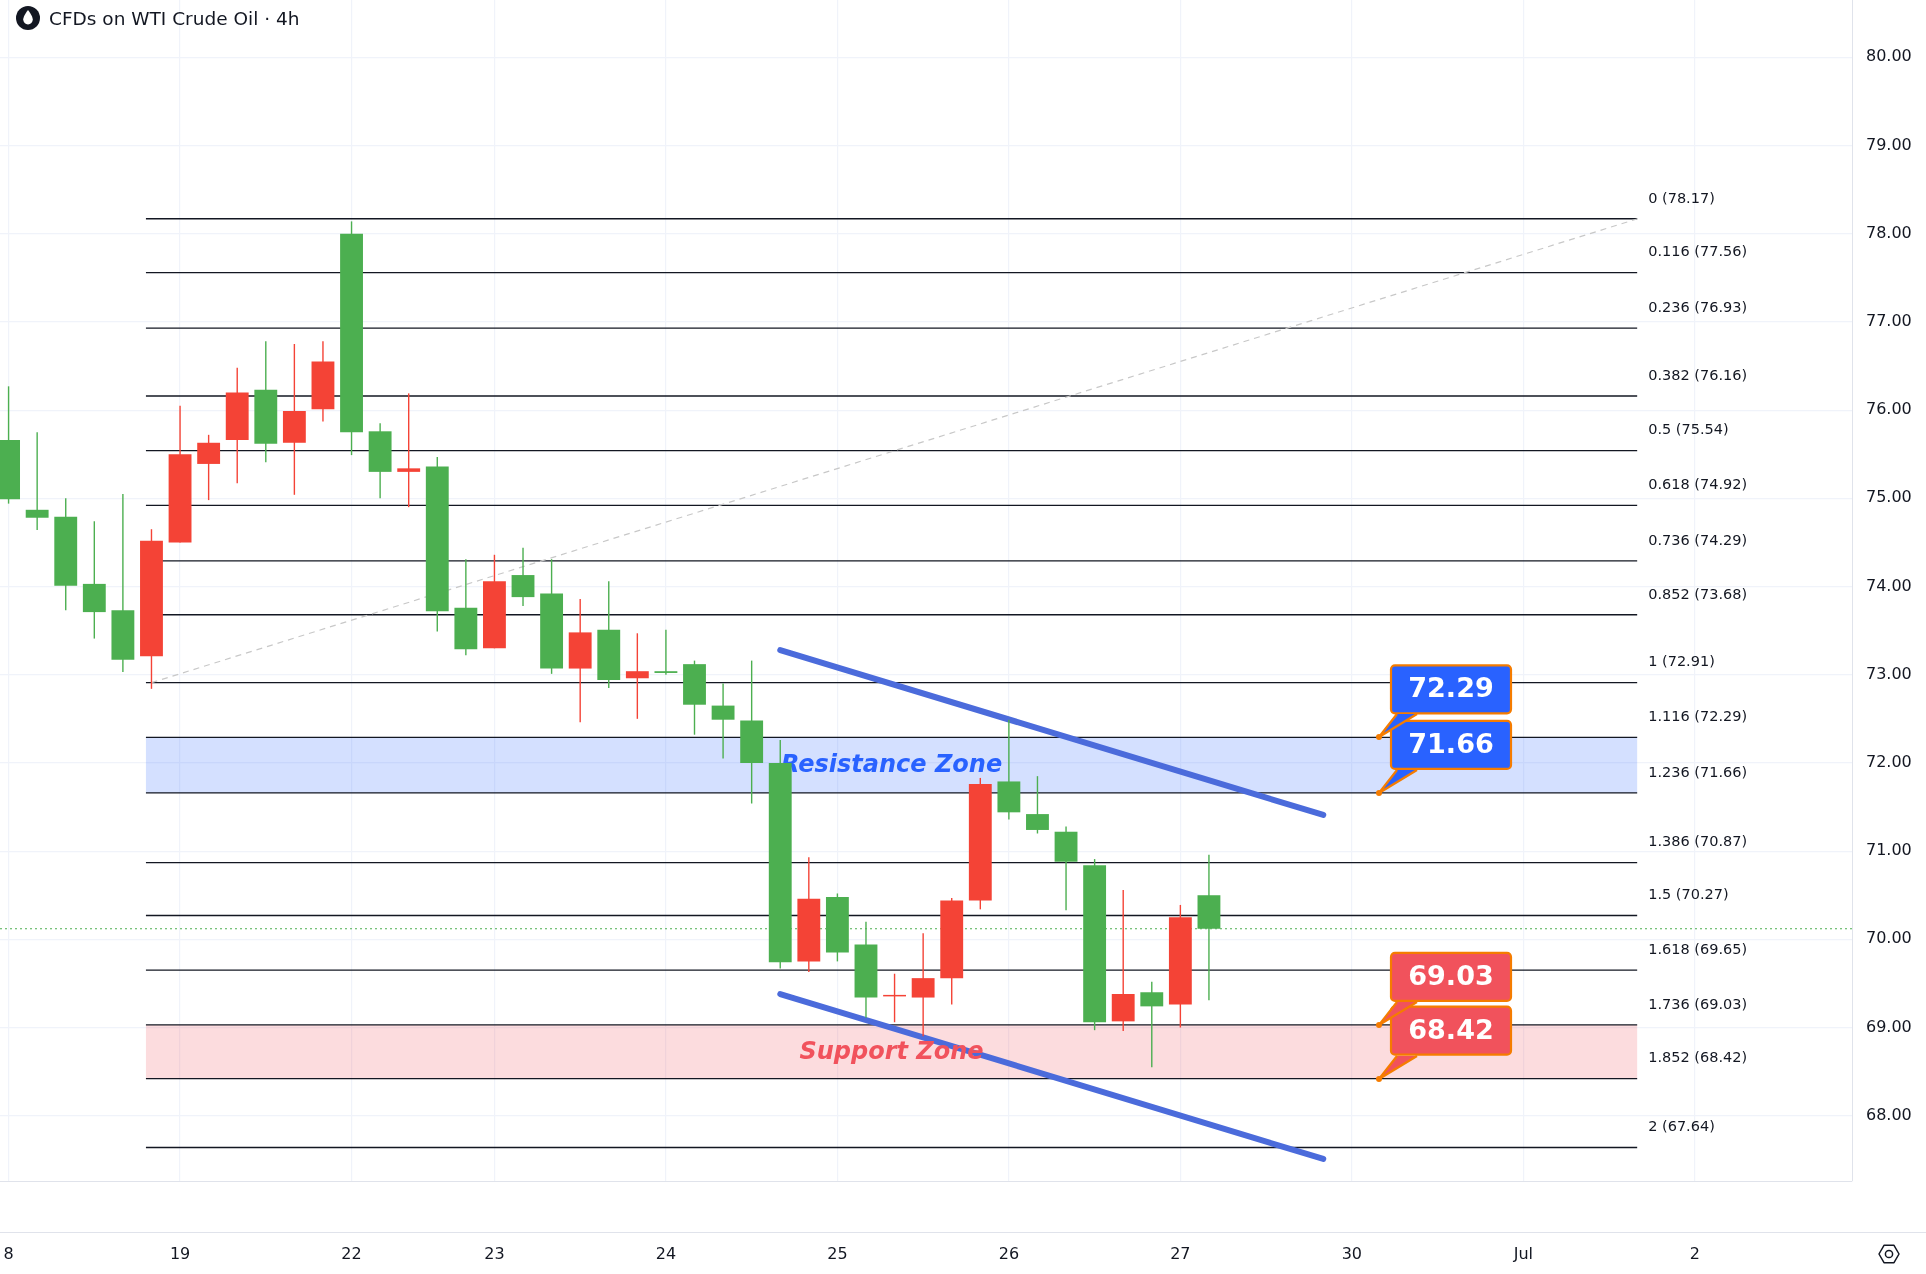 The width and height of the screenshot is (1926, 1274). I want to click on y-tick-label: 70.00, so click(1889, 938).